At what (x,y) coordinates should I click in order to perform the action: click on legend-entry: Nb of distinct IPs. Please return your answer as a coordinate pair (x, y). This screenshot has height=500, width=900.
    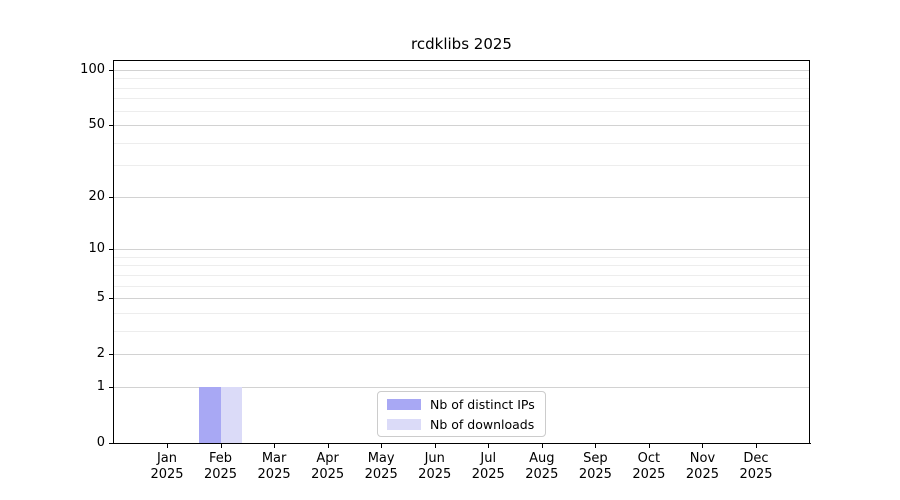
    Looking at the image, I should click on (461, 404).